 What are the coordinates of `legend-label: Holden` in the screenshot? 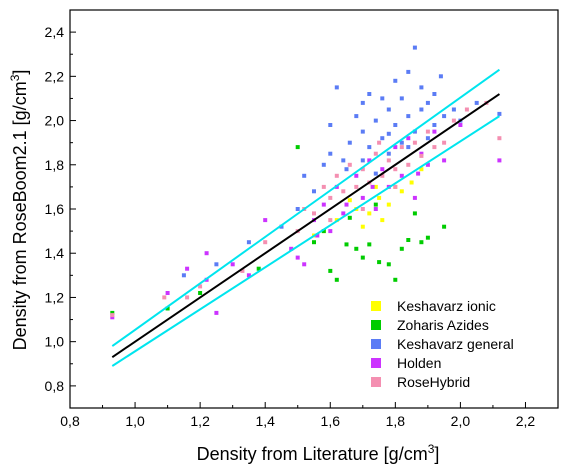 It's located at (419, 363).